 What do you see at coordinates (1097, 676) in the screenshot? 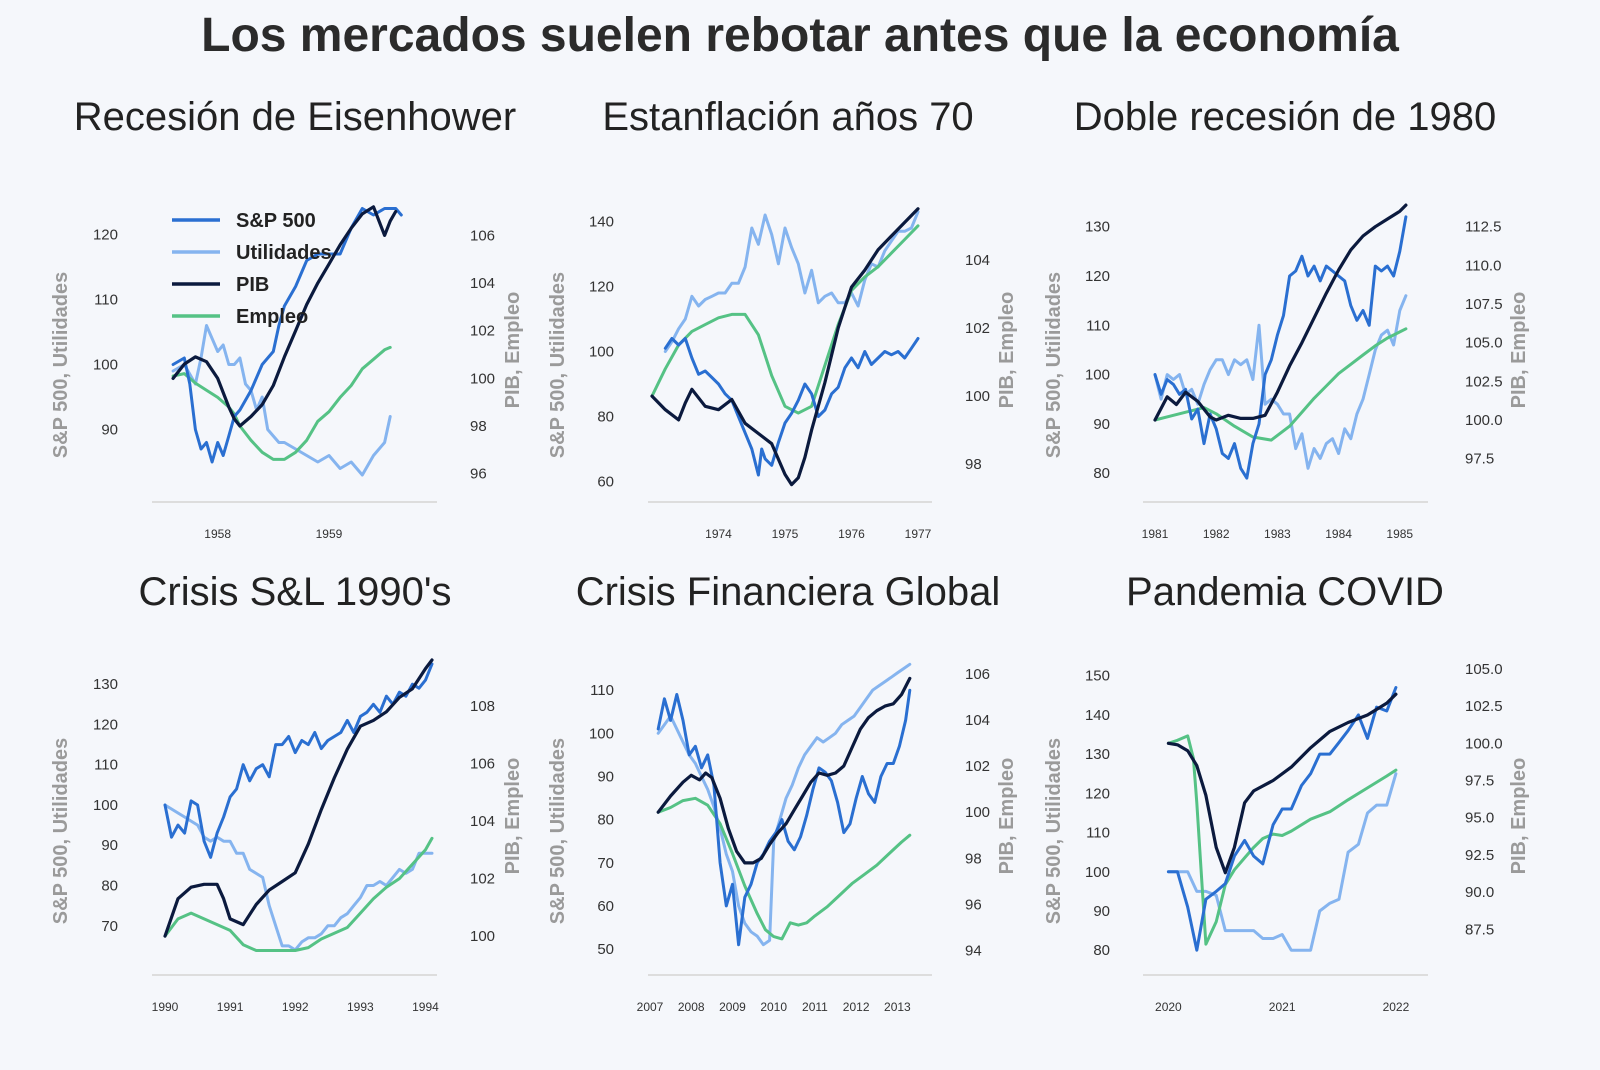
I see `y-tick-label: 150` at bounding box center [1097, 676].